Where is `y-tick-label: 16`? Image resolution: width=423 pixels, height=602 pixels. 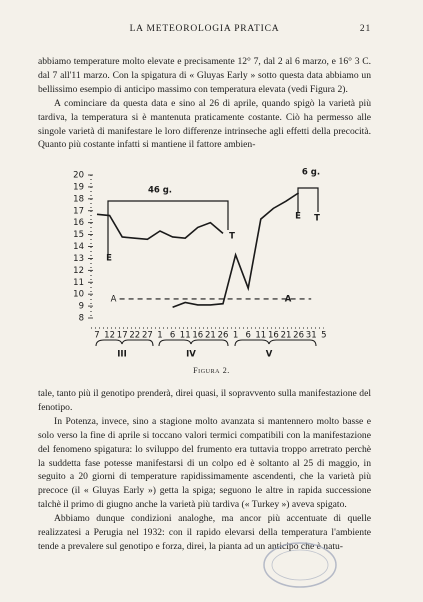 y-tick-label: 16 is located at coordinates (78, 223).